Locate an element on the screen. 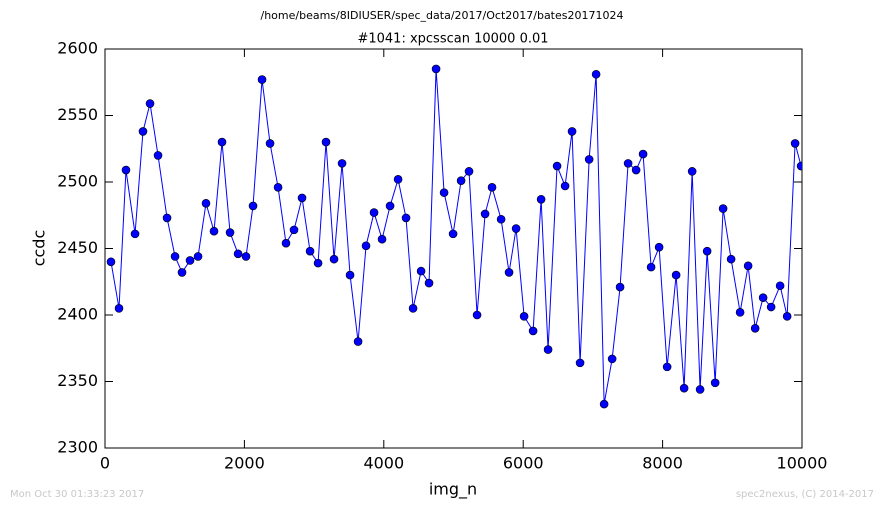 Image resolution: width=884 pixels, height=509 pixels. x-tick-label: 6000 is located at coordinates (523, 463).